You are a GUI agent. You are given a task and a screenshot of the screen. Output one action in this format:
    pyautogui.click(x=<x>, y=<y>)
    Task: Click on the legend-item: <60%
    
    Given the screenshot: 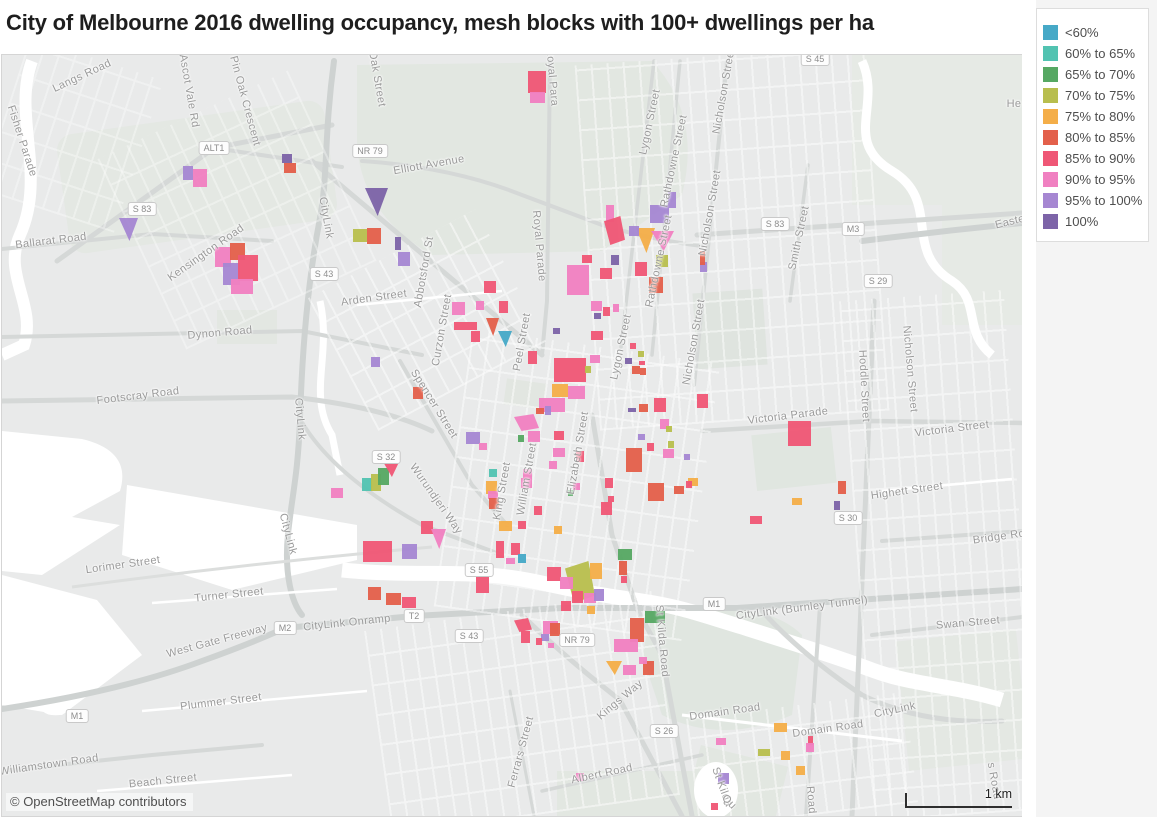 What is the action you would take?
    pyautogui.click(x=1095, y=32)
    